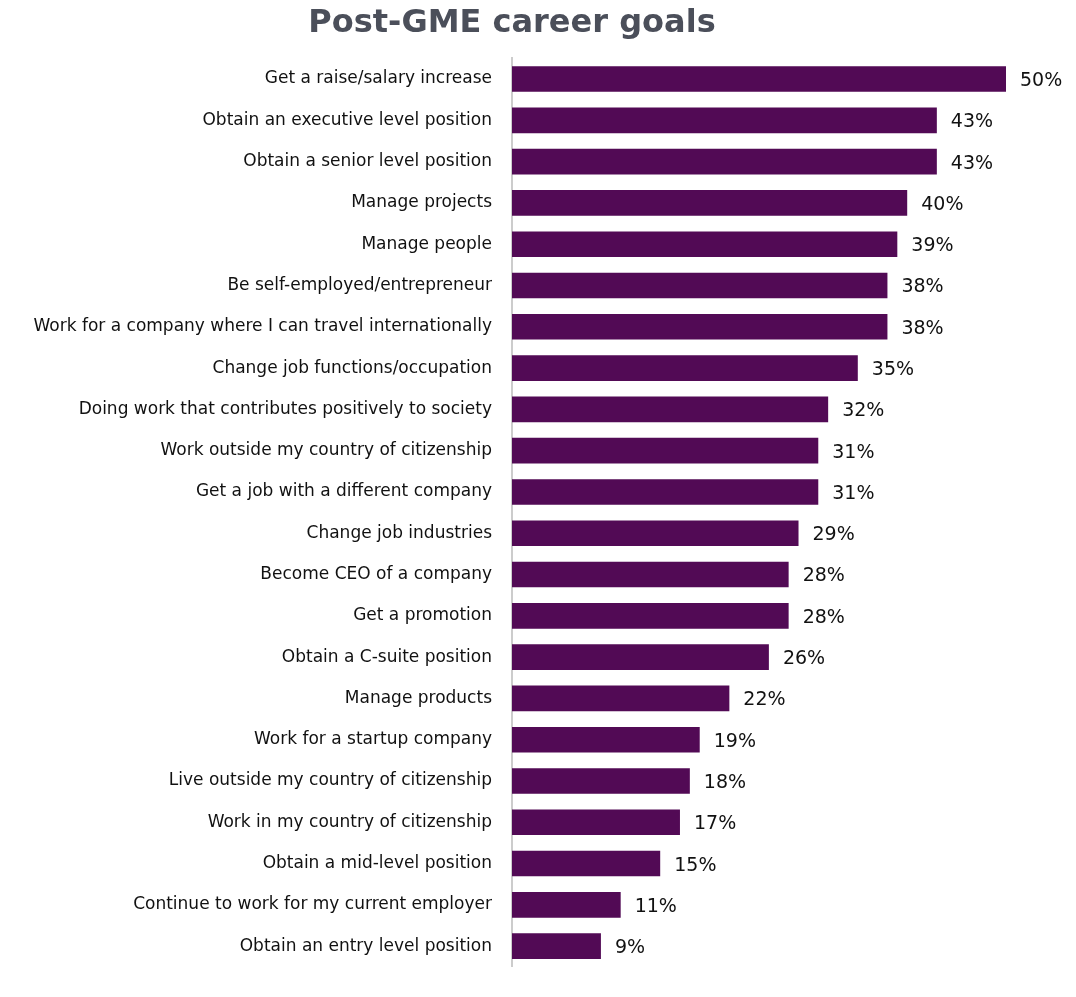 The height and width of the screenshot is (997, 1076). What do you see at coordinates (734, 739) in the screenshot?
I see `data-label: 19%` at bounding box center [734, 739].